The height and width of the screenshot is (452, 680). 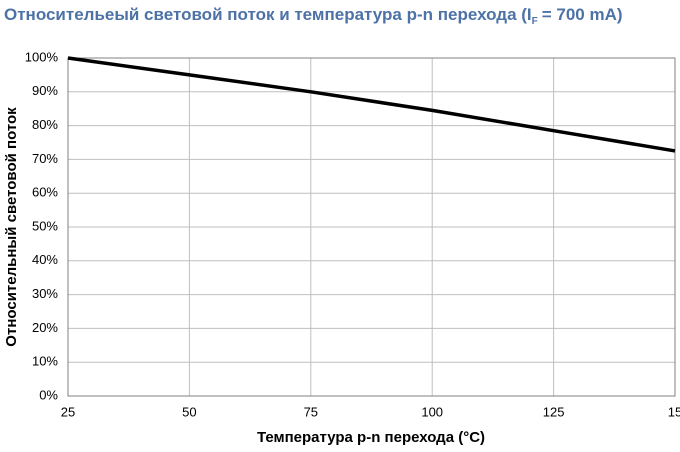 What do you see at coordinates (45, 327) in the screenshot?
I see `y-tick-label: 20%` at bounding box center [45, 327].